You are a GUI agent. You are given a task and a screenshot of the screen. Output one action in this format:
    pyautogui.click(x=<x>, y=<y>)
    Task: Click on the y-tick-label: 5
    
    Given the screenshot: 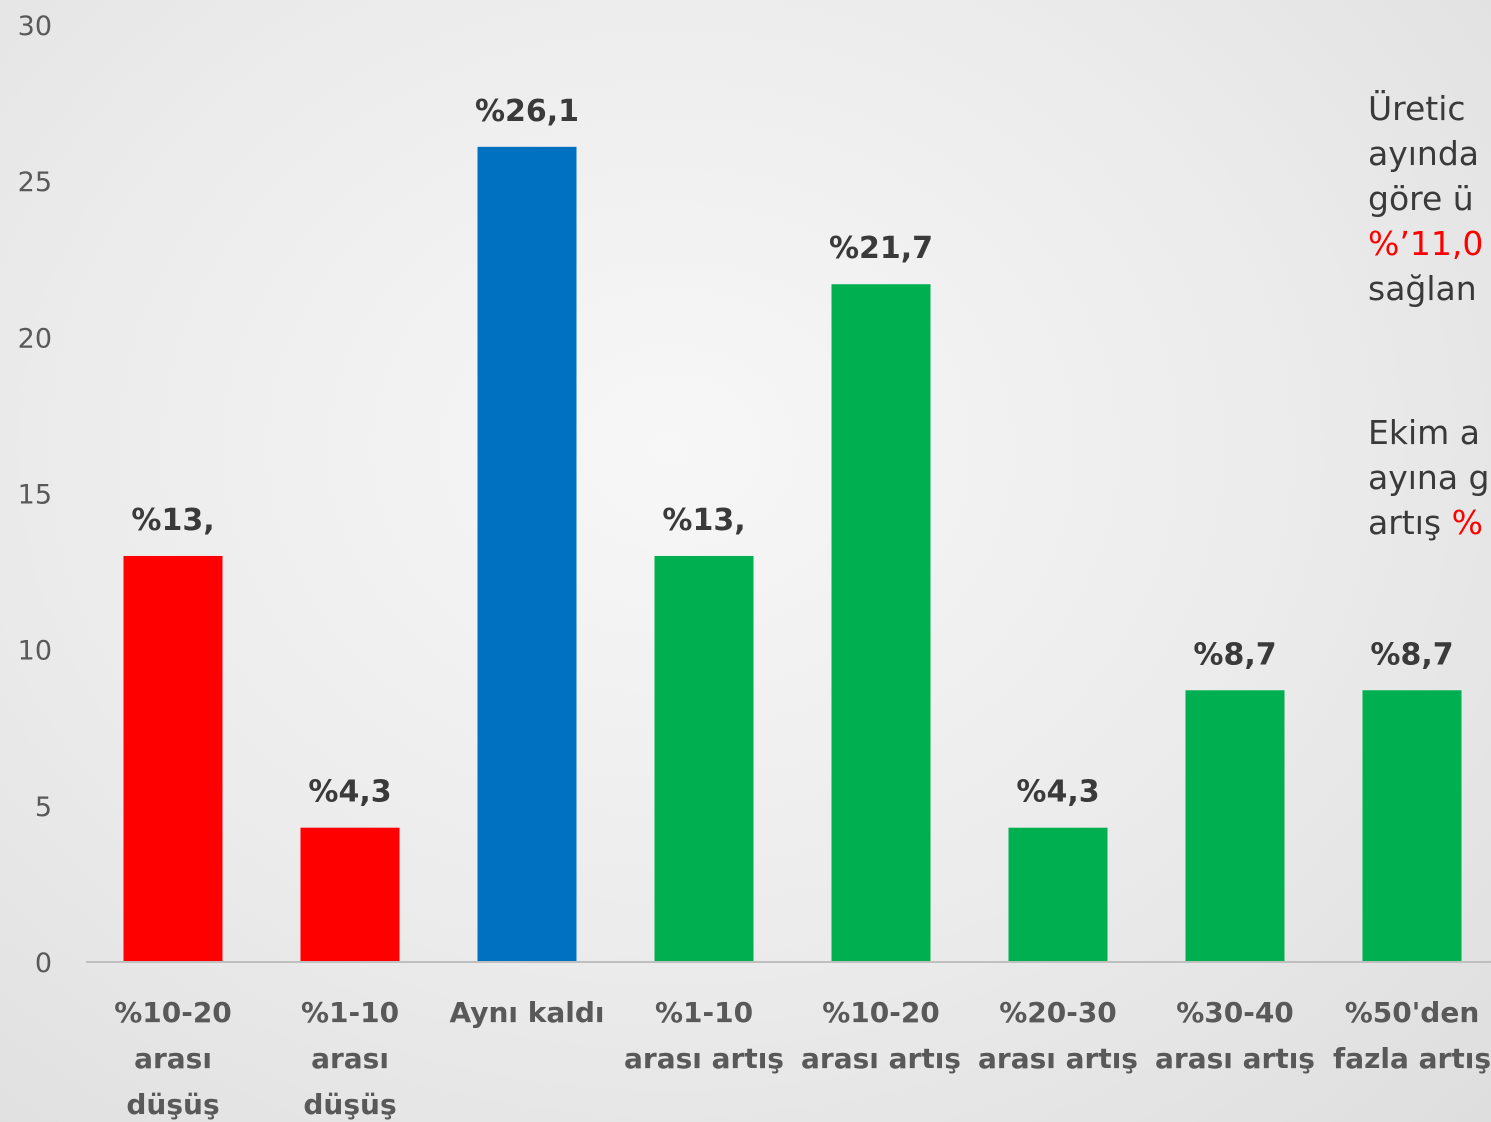 What is the action you would take?
    pyautogui.click(x=43, y=807)
    